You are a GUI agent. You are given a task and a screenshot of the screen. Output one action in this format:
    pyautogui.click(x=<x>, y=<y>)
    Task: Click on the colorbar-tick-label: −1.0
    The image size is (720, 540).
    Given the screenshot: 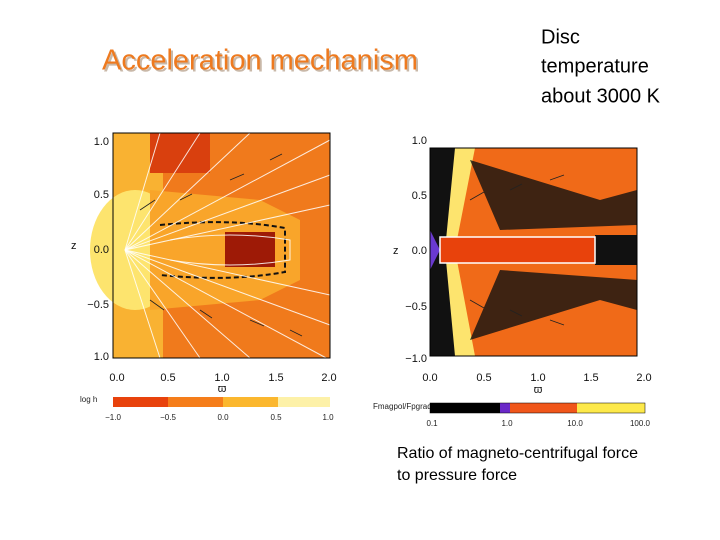 What is the action you would take?
    pyautogui.click(x=113, y=417)
    